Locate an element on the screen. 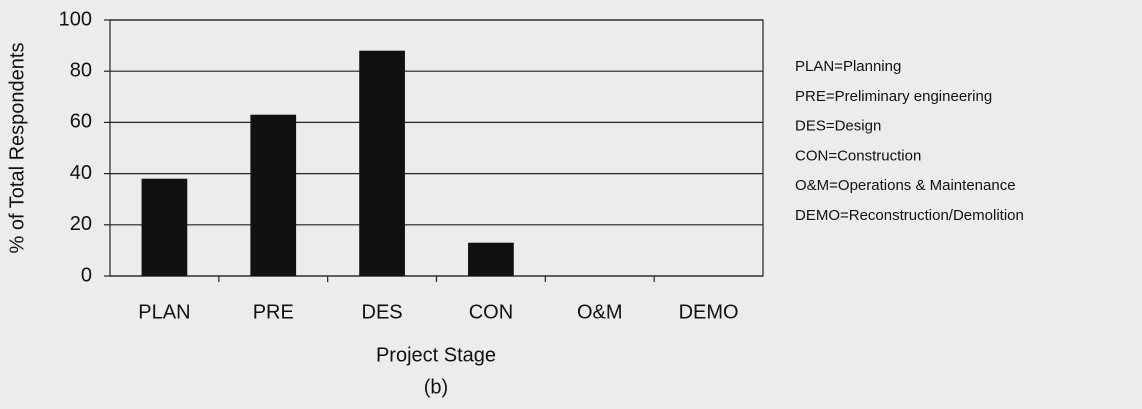 This screenshot has height=409, width=1142. y-tick-label: 80 is located at coordinates (81, 70).